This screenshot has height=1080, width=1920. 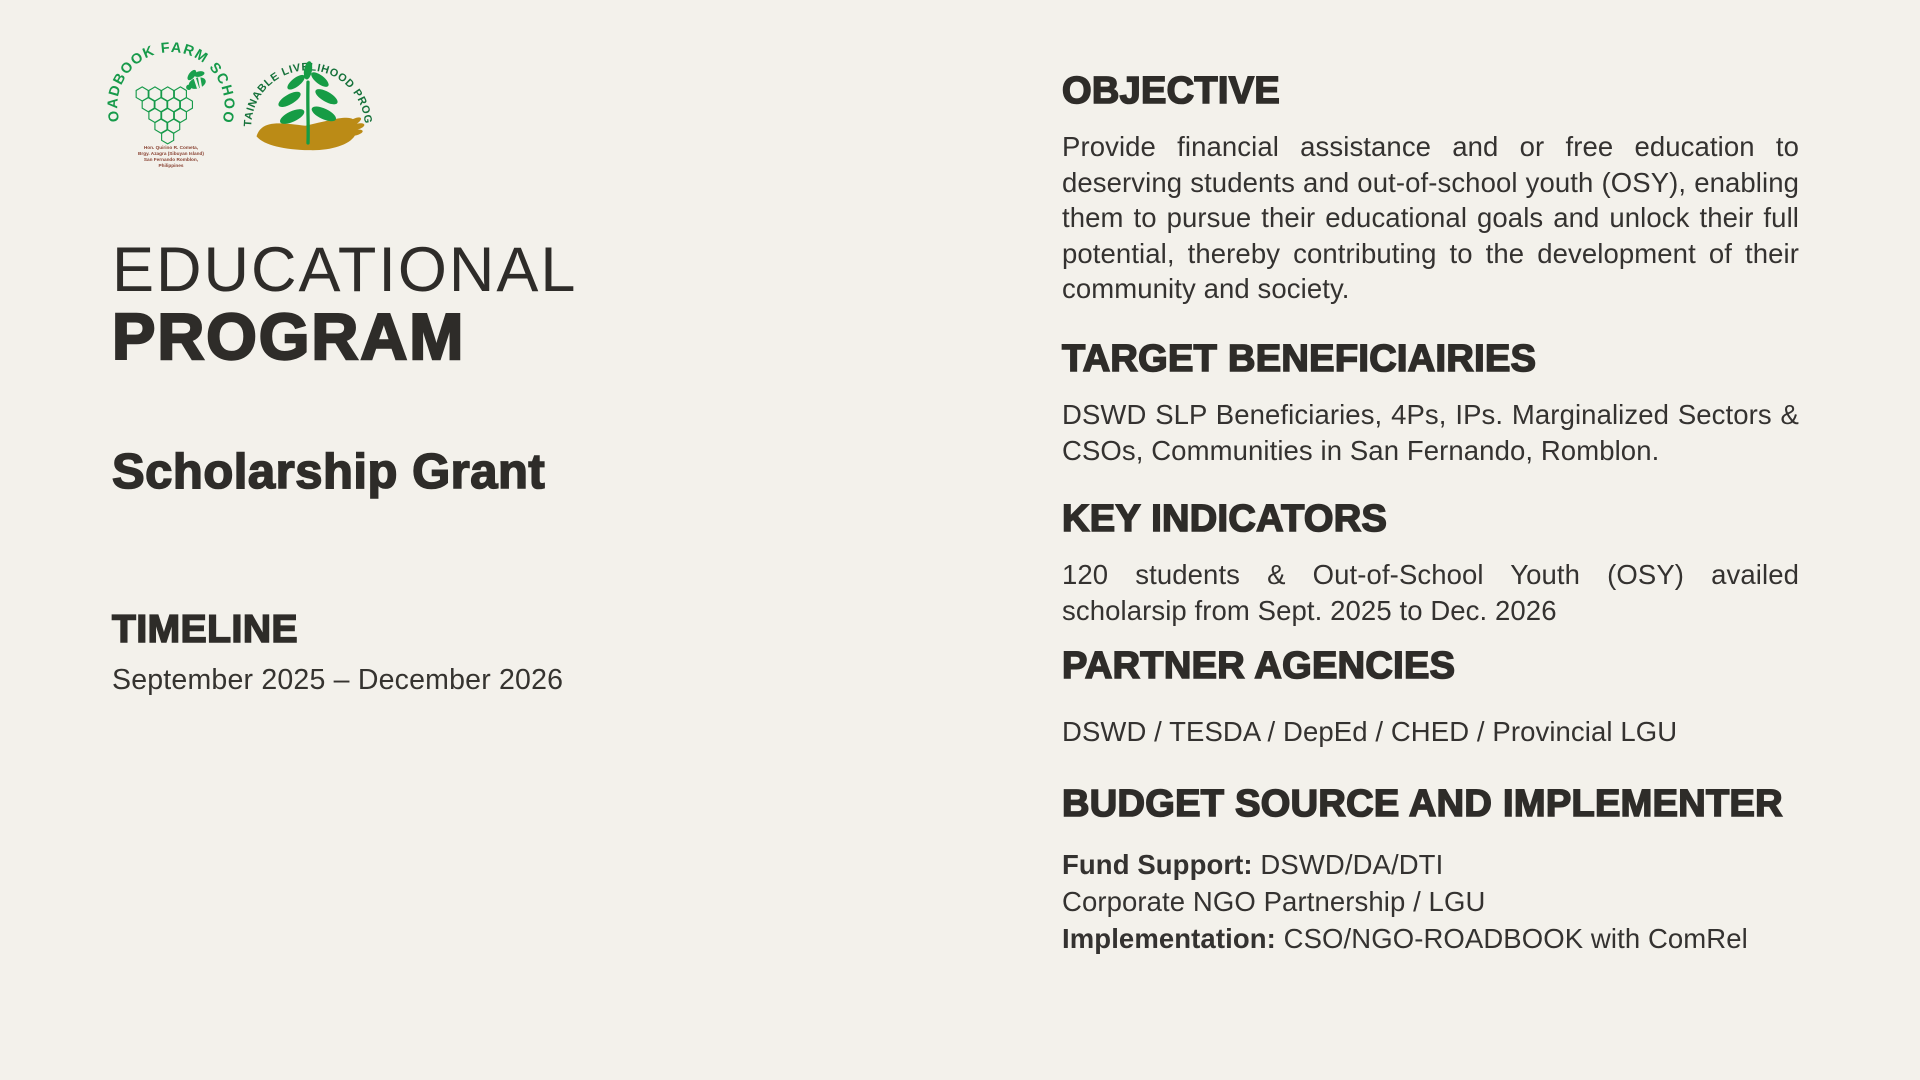 I want to click on fund-support-value: DSWD/DA/DTI, so click(x=1348, y=864).